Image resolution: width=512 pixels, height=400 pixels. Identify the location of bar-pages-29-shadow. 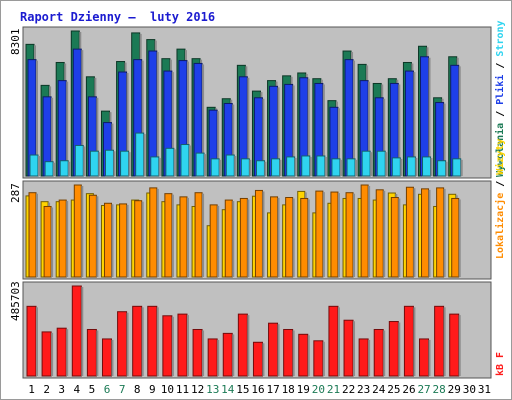
(459, 121).